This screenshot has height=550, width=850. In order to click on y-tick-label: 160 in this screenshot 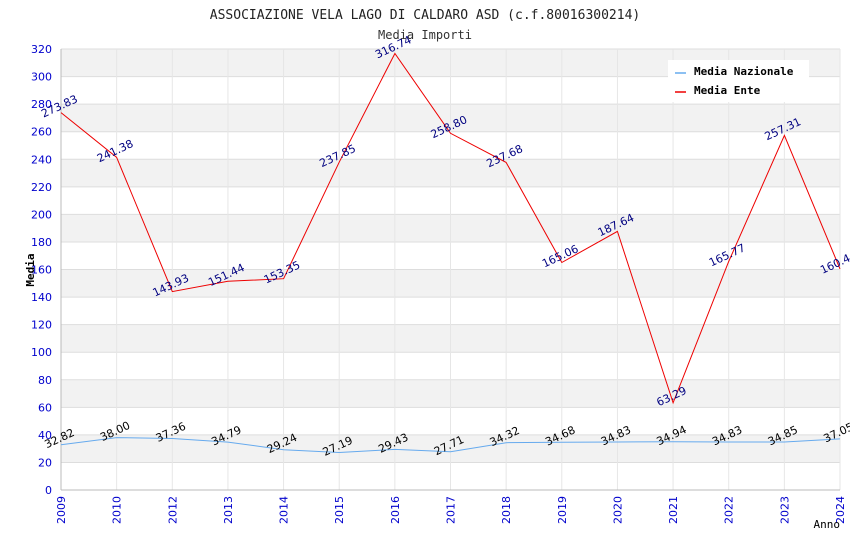, I will do `click(41, 270)`.